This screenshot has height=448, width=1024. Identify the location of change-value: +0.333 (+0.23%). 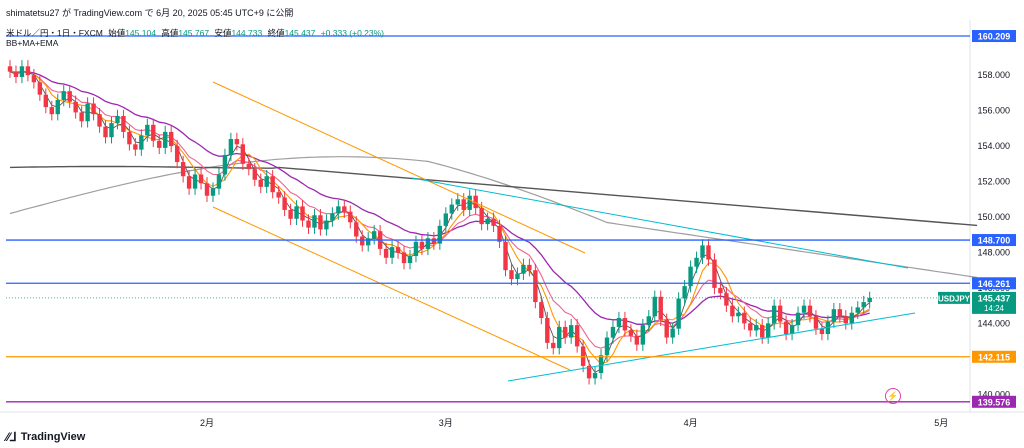
(352, 33).